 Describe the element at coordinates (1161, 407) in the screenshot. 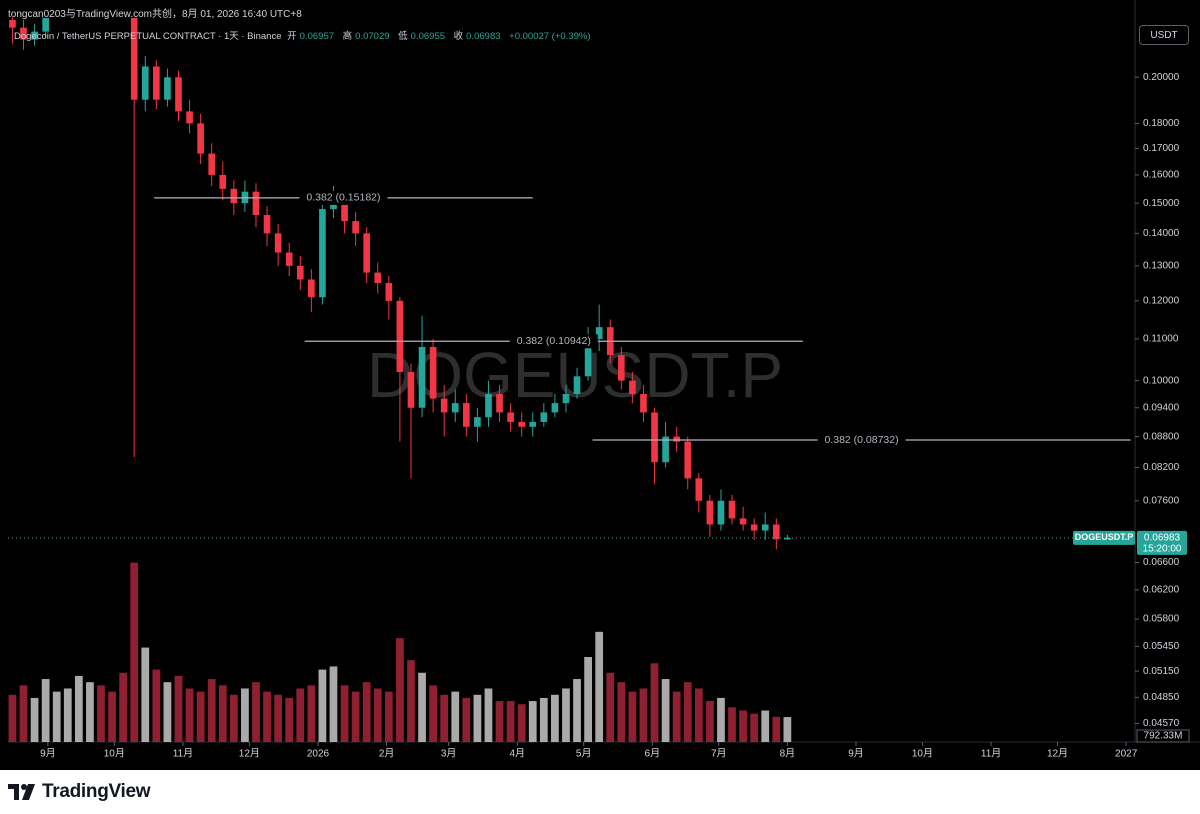

I see `y-tick-label: 0.09400` at that location.